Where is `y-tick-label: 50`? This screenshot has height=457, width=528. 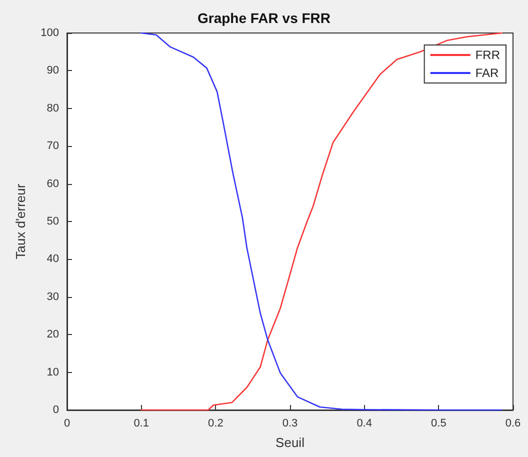 y-tick-label: 50 is located at coordinates (52, 222).